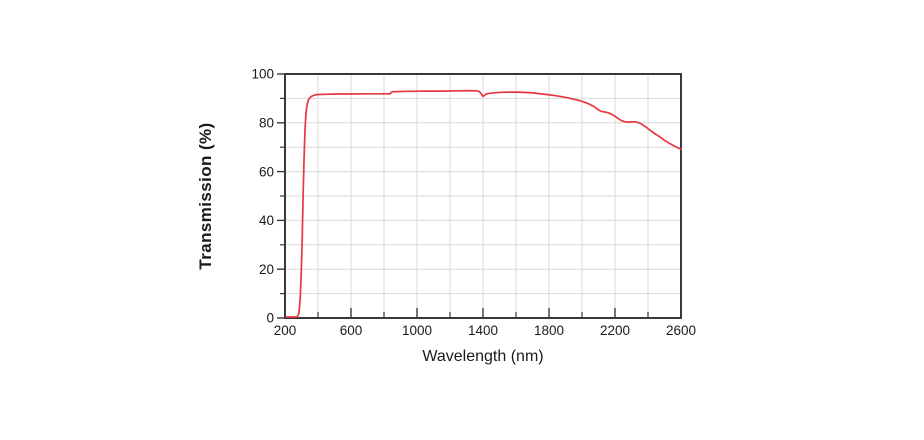 The image size is (924, 440). Describe the element at coordinates (615, 330) in the screenshot. I see `x-tick-label: 2200` at that location.